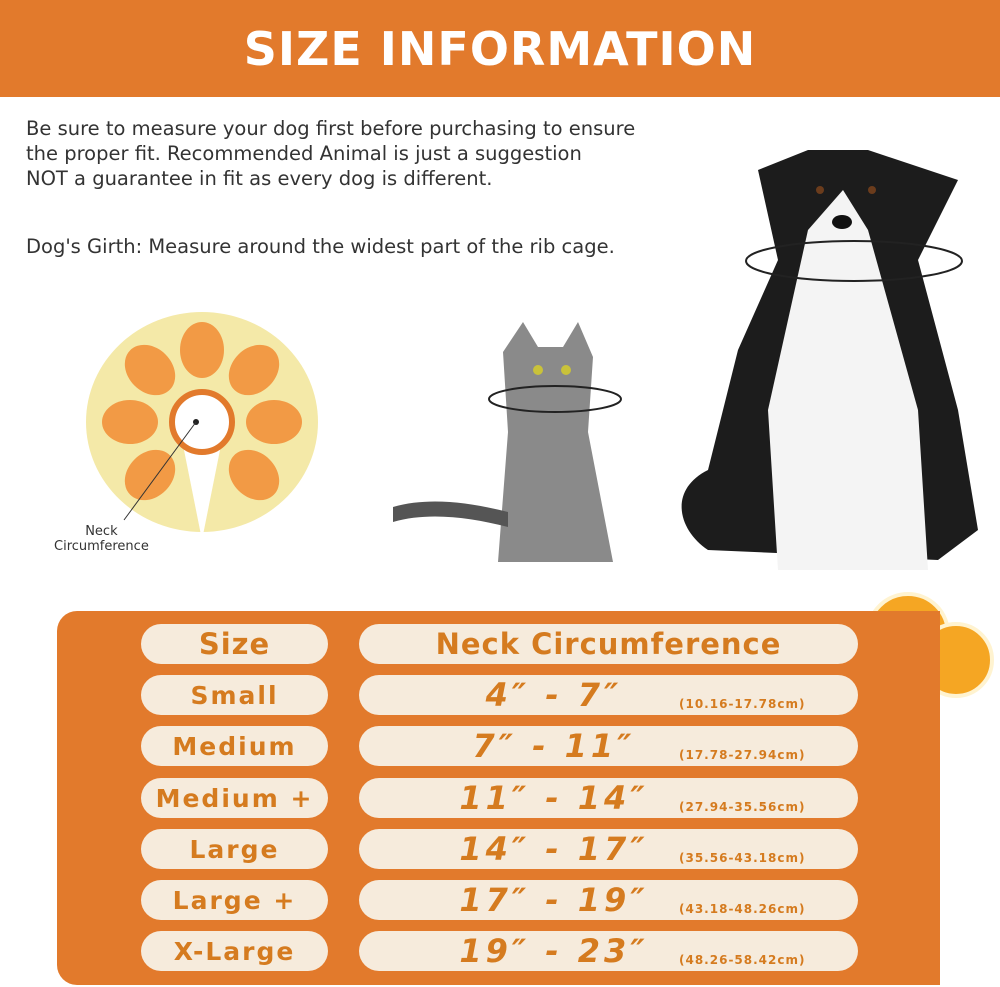 This screenshot has height=987, width=1000. I want to click on table-row-neck: 17″ - 19″ (43.18-48.26cm), so click(608, 900).